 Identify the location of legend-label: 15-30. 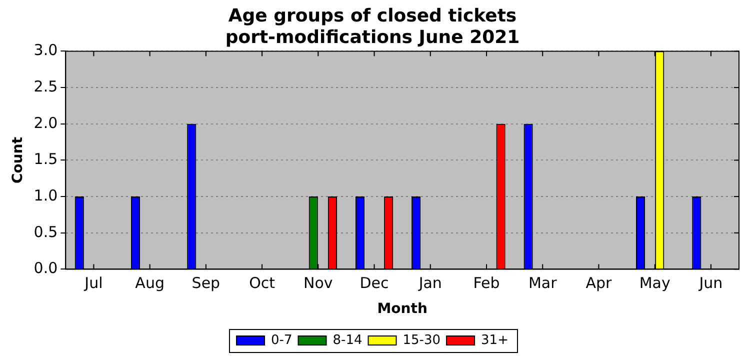
(421, 340).